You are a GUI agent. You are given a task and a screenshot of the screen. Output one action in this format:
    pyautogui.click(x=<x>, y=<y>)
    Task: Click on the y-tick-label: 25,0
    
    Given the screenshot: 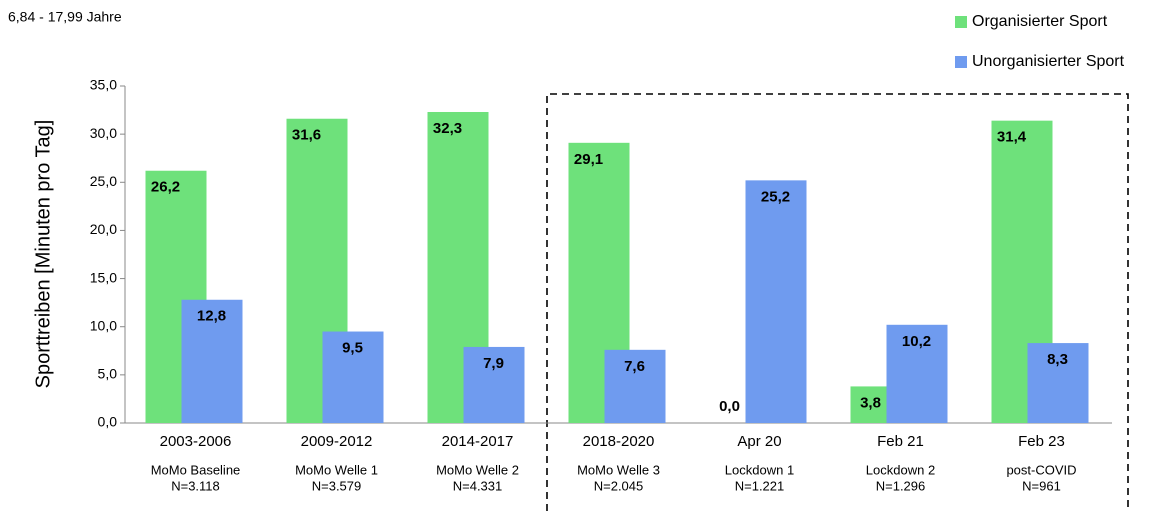 What is the action you would take?
    pyautogui.click(x=103, y=181)
    